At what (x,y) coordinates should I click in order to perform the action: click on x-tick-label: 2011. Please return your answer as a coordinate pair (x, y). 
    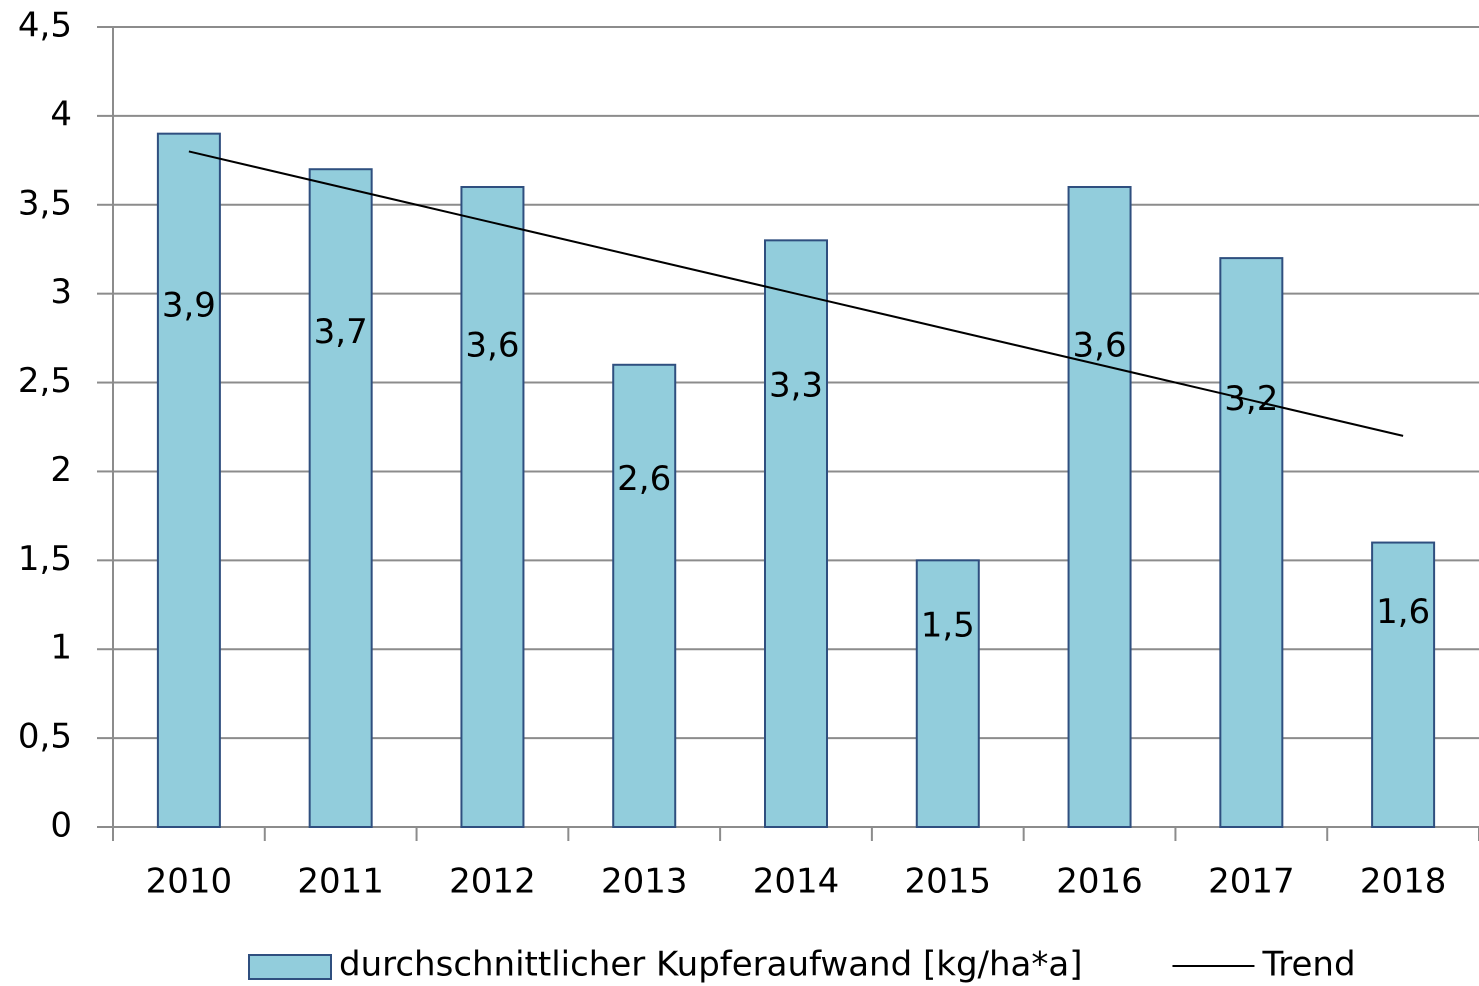
    Looking at the image, I should click on (340, 882).